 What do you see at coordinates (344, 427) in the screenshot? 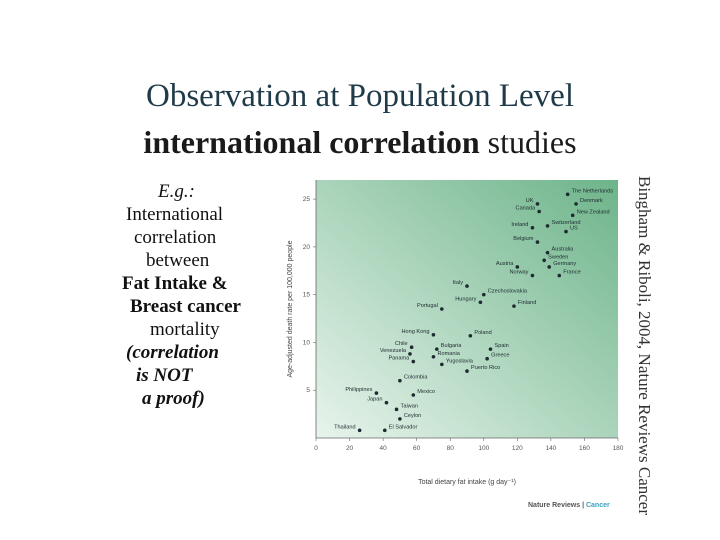
I see `point-label: Thailand` at bounding box center [344, 427].